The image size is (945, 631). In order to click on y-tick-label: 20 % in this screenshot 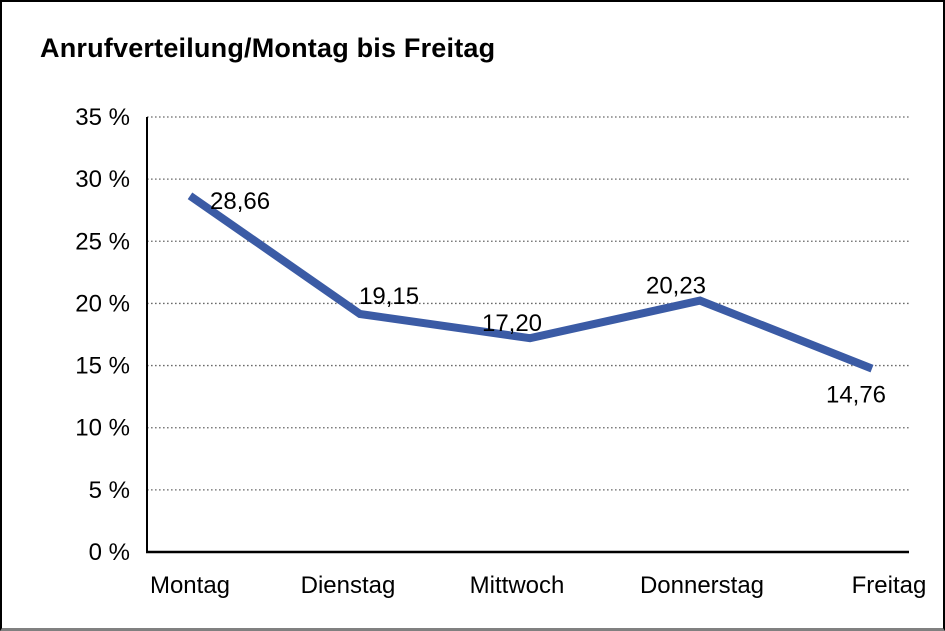, I will do `click(102, 303)`.